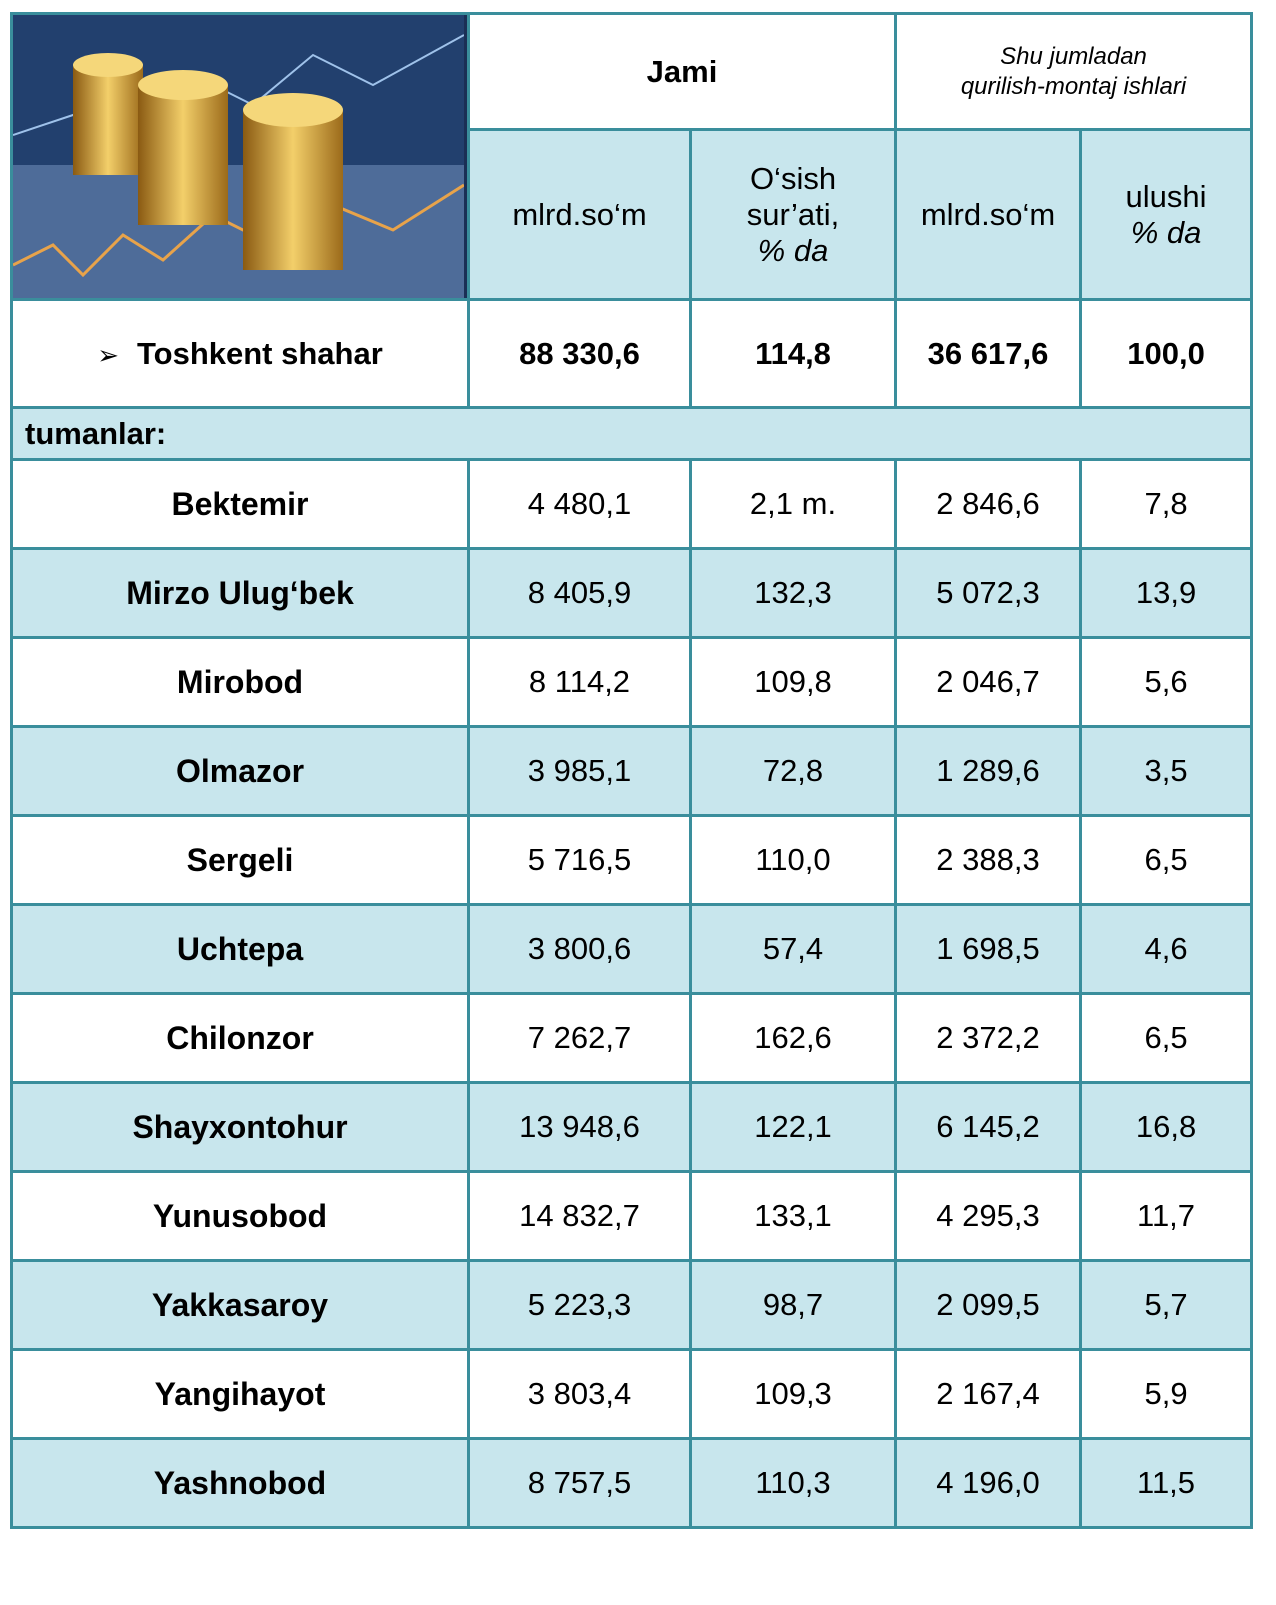  Describe the element at coordinates (988, 949) in the screenshot. I see `value-cell: 1 698,5` at that location.